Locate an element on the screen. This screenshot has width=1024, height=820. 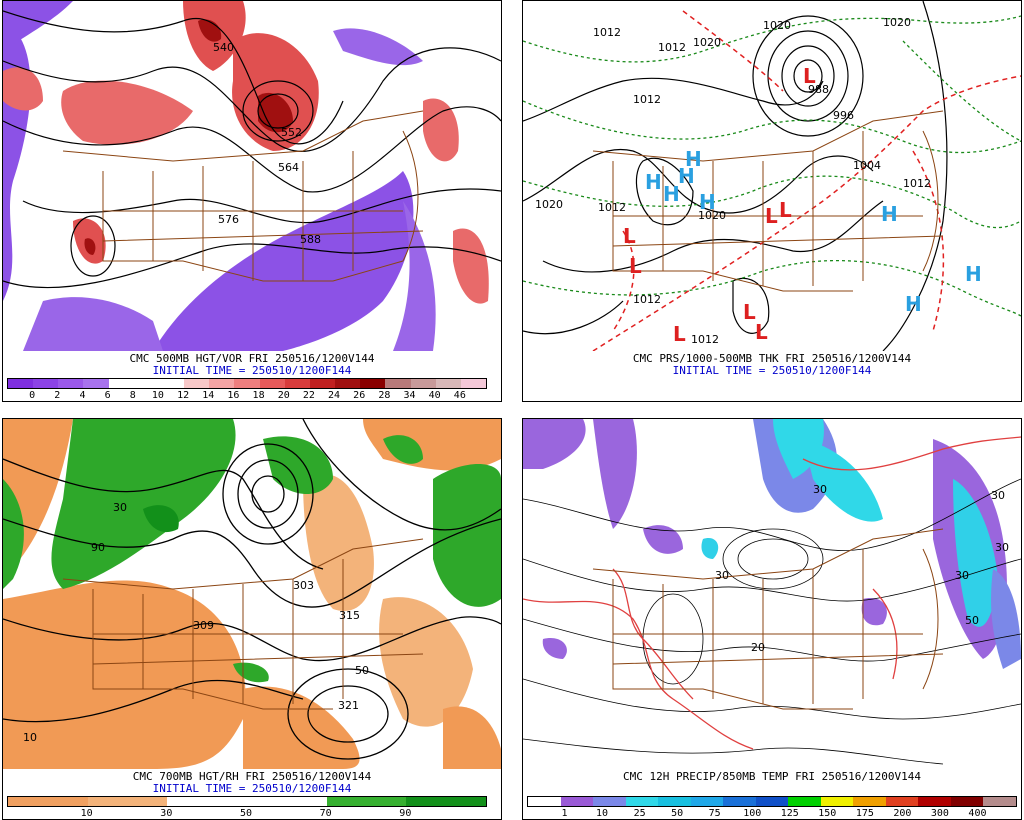
p4-legend-tick-label: 125 is located at coordinates (789, 813).